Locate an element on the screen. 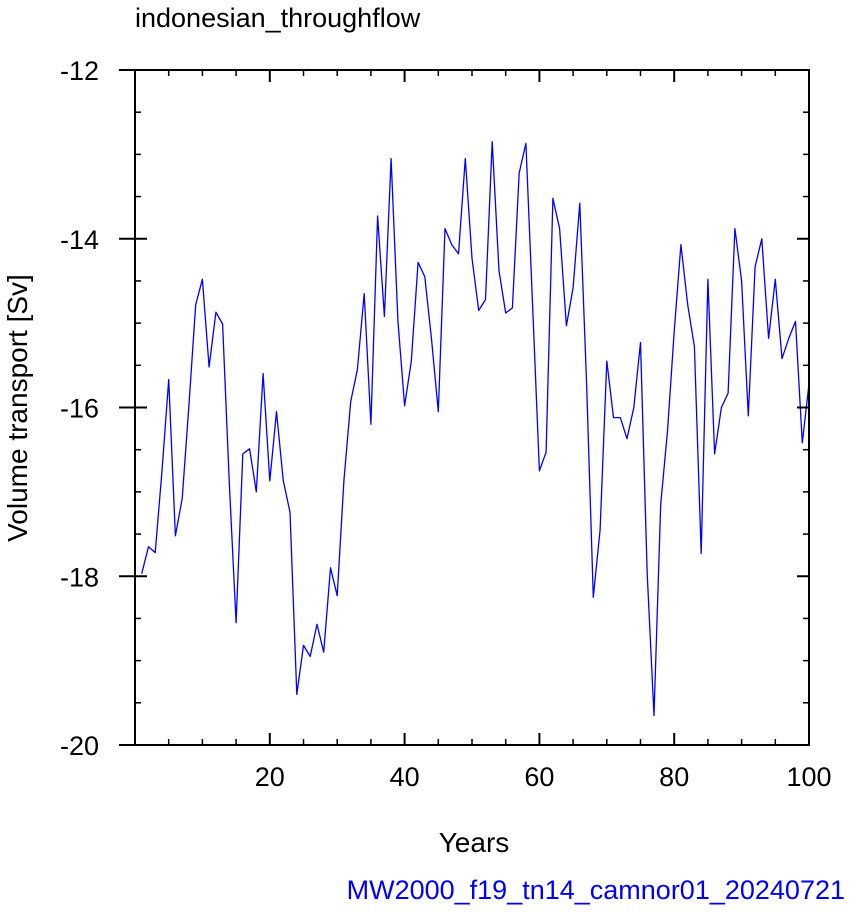 The image size is (850, 912). x-tick-label: 40 is located at coordinates (405, 777).